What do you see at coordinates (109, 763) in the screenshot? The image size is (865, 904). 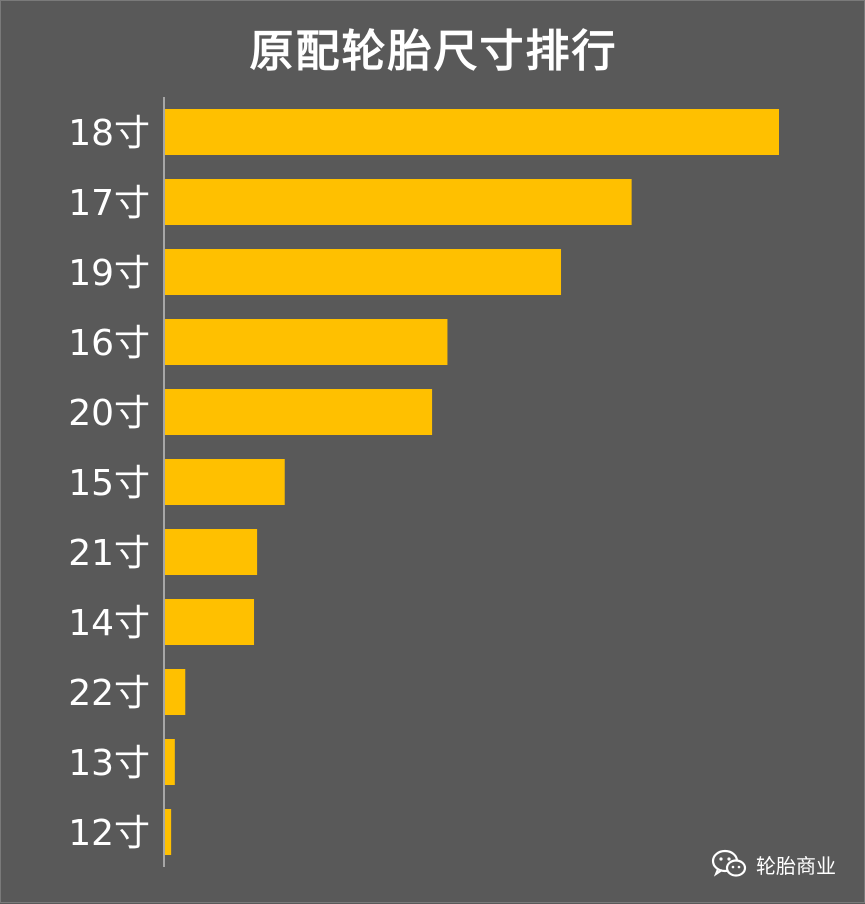 I see `category-label: 13寸` at bounding box center [109, 763].